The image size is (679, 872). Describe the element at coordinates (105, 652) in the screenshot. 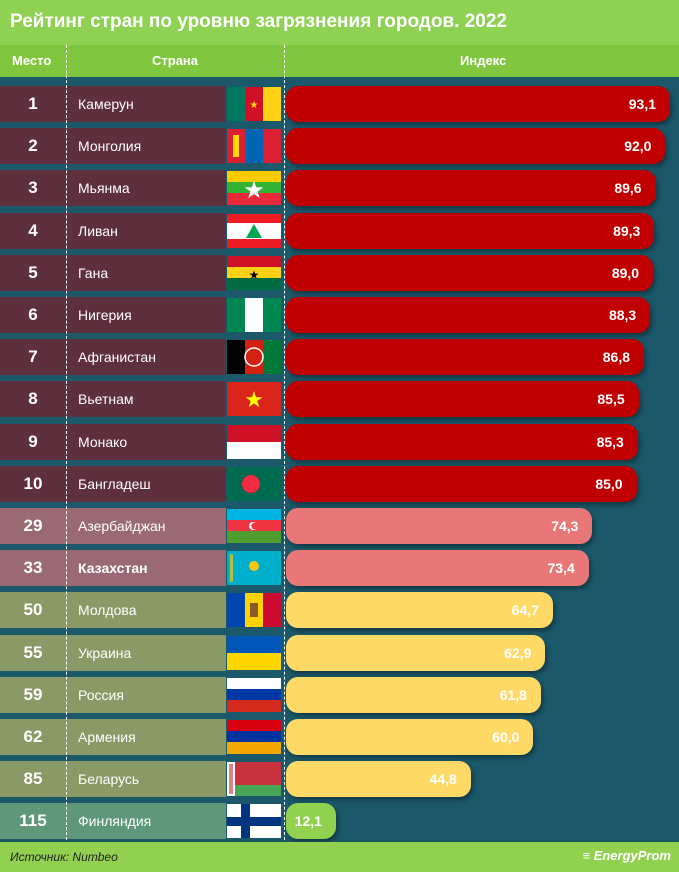

I see `country-name: Украина` at that location.